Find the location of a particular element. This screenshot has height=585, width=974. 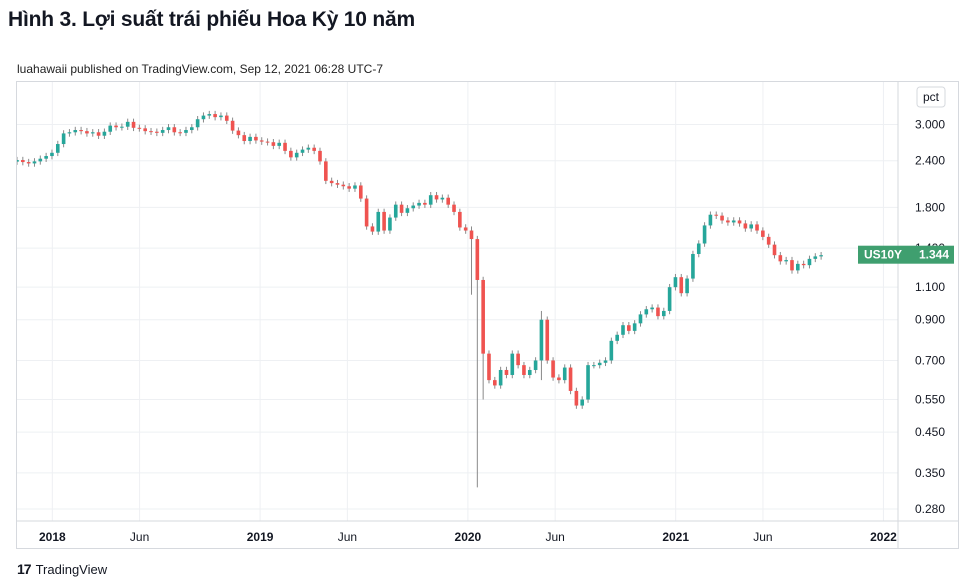

unit-label: pct is located at coordinates (931, 97).